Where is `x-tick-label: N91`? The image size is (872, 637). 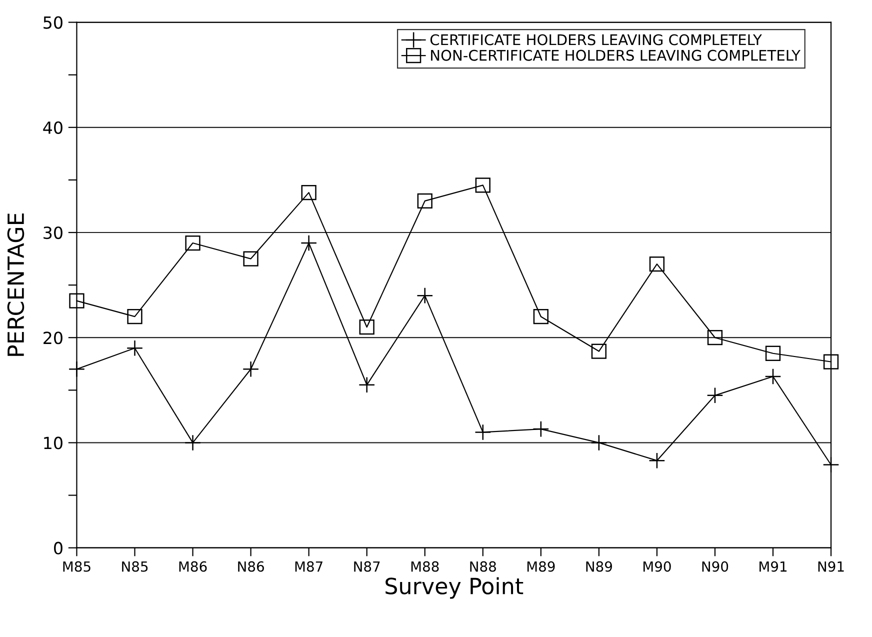
x-tick-label: N91 is located at coordinates (831, 566).